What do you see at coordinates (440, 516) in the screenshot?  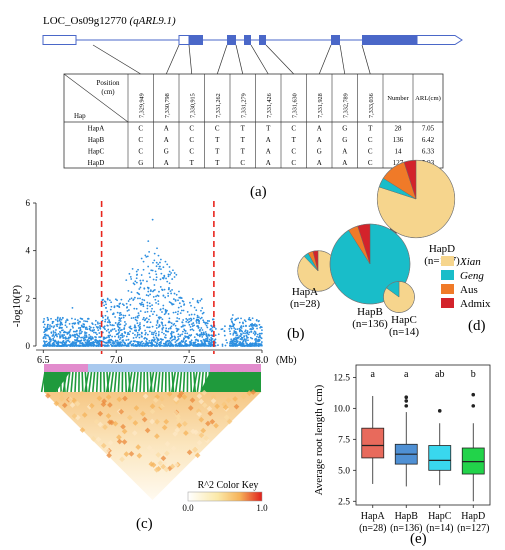 I see `boxplot-xtick-label: HapC` at bounding box center [440, 516].